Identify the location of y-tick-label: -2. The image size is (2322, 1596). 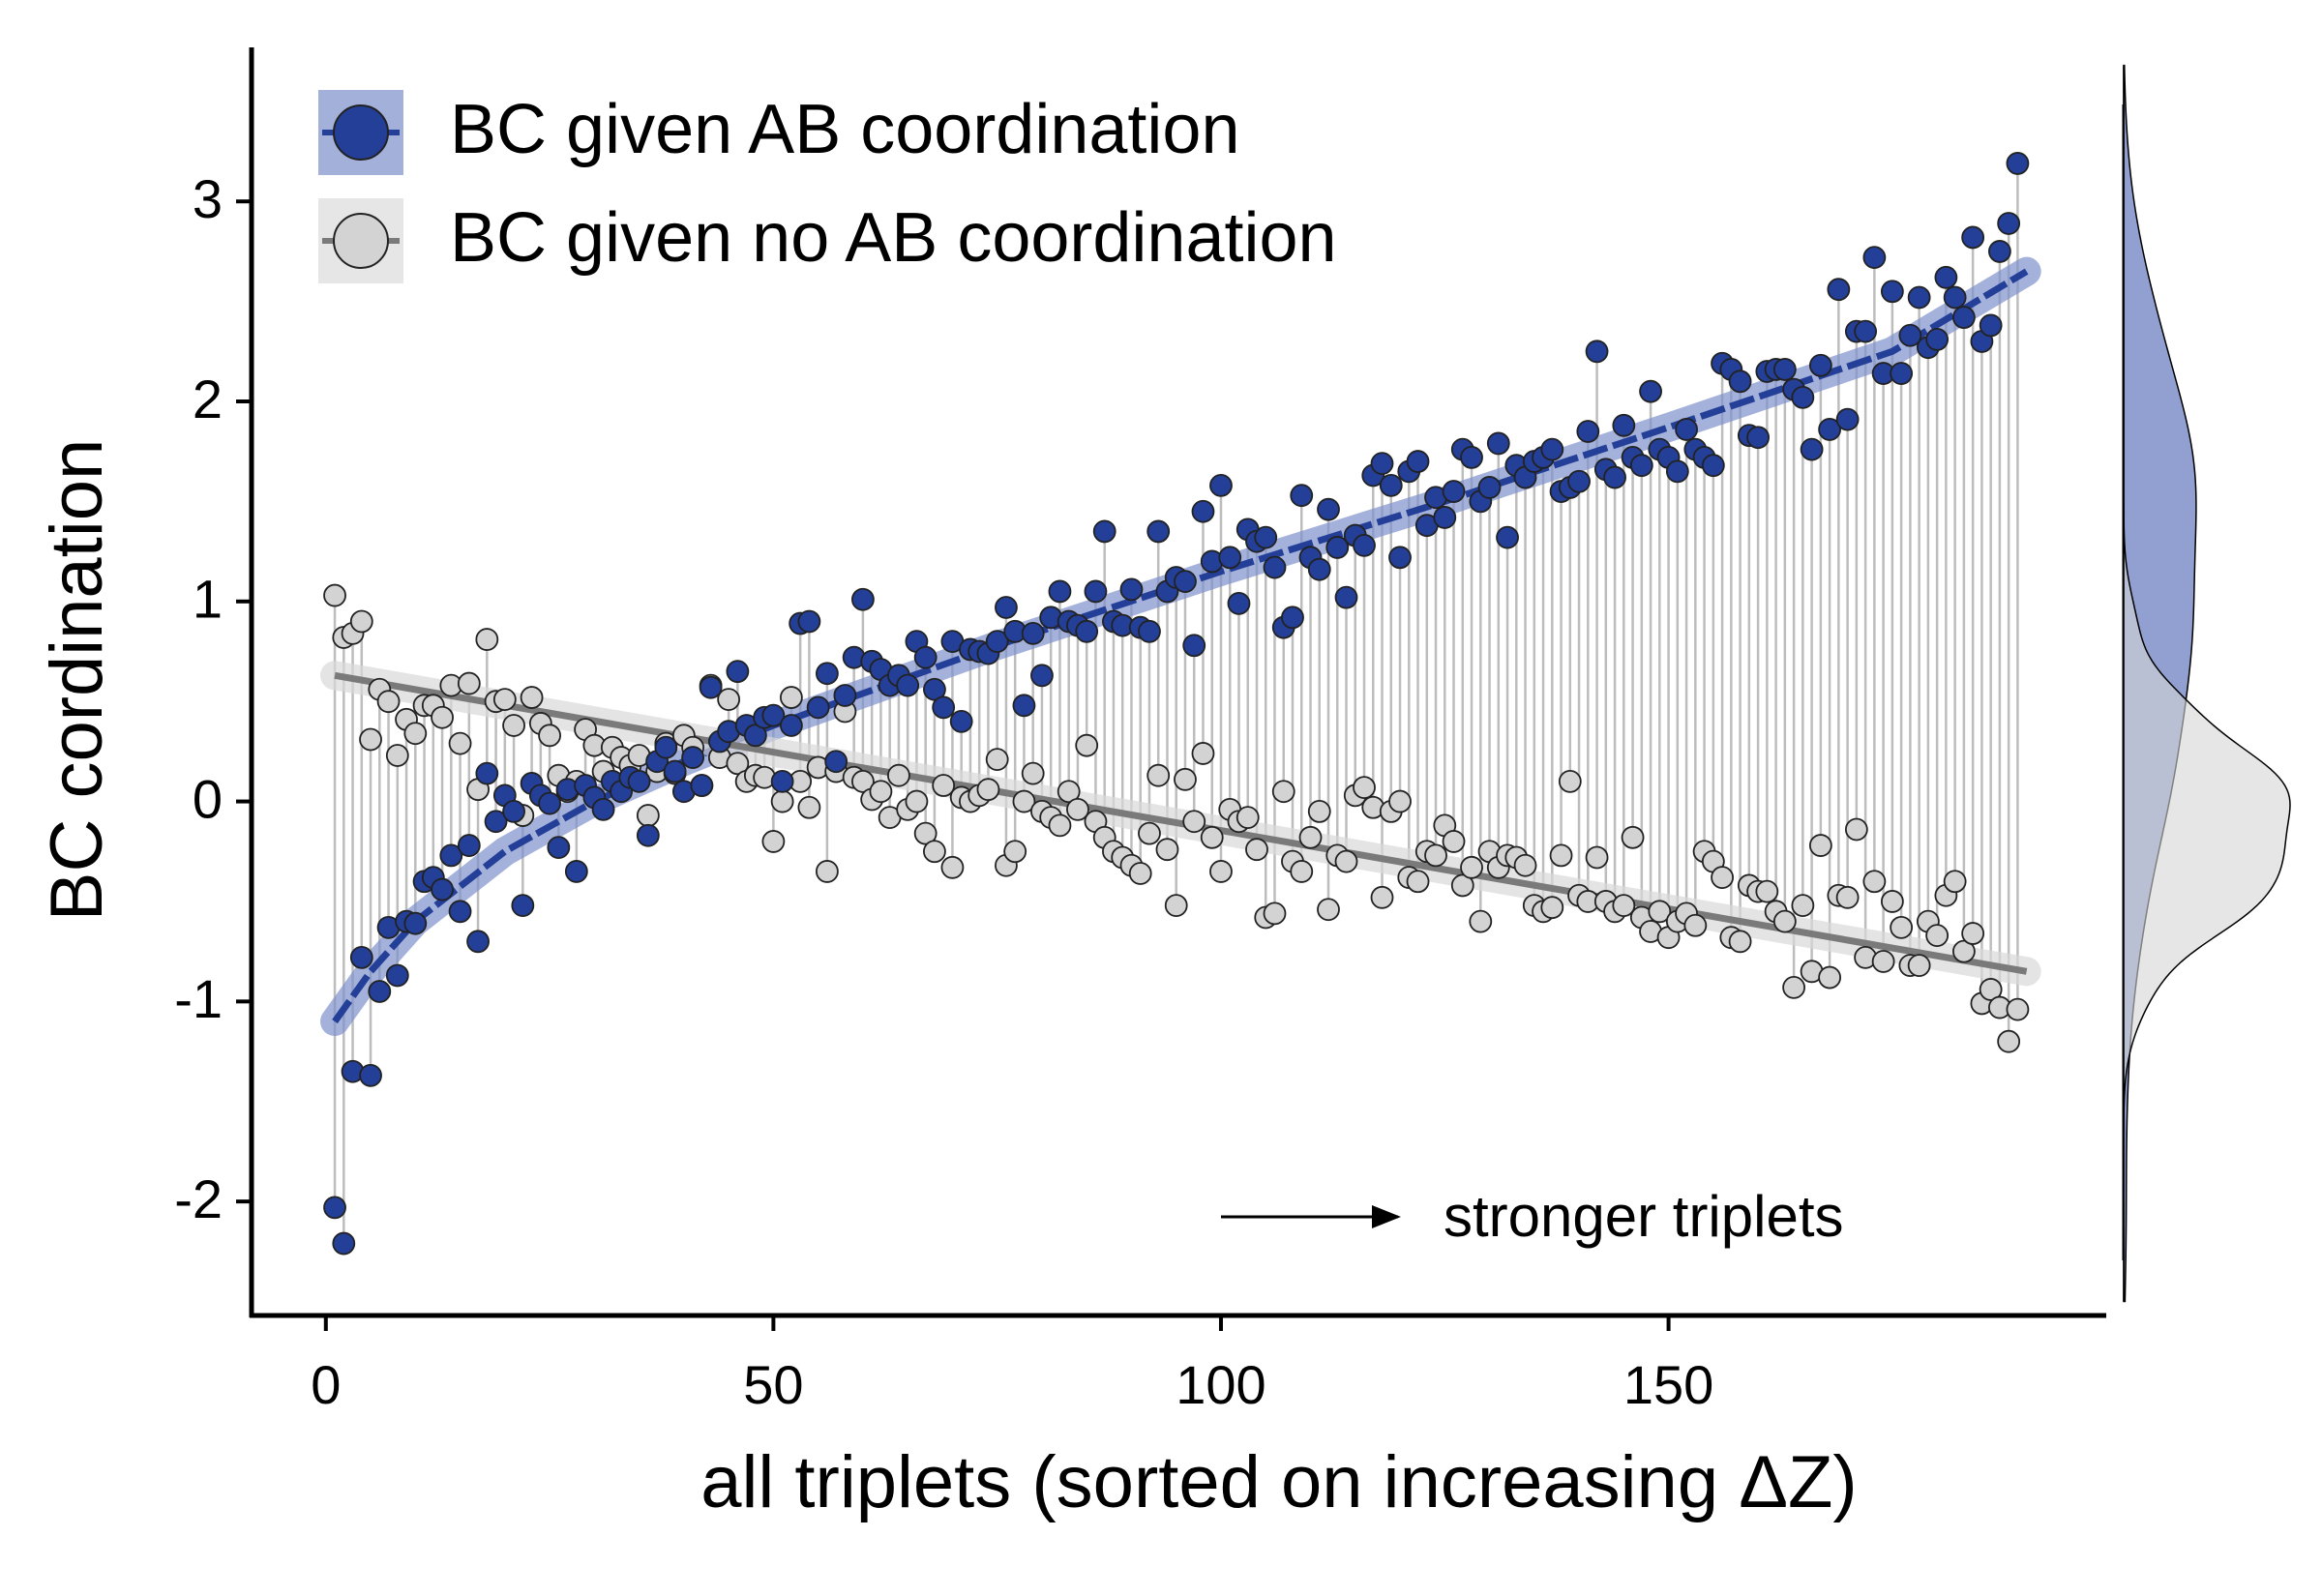
(198, 1198).